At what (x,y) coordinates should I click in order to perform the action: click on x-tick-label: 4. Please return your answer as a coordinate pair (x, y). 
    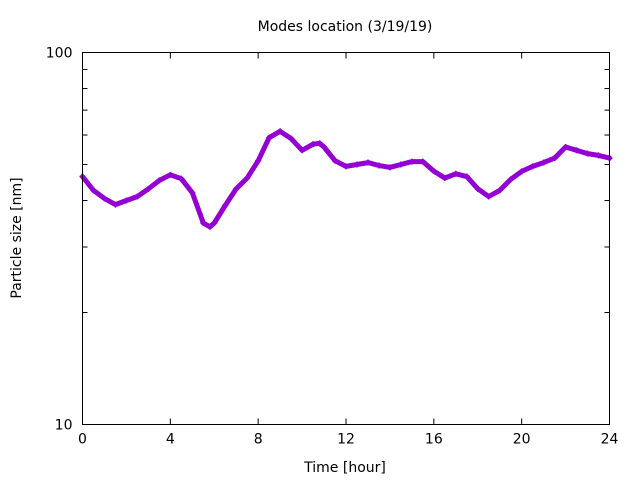
    Looking at the image, I should click on (170, 440).